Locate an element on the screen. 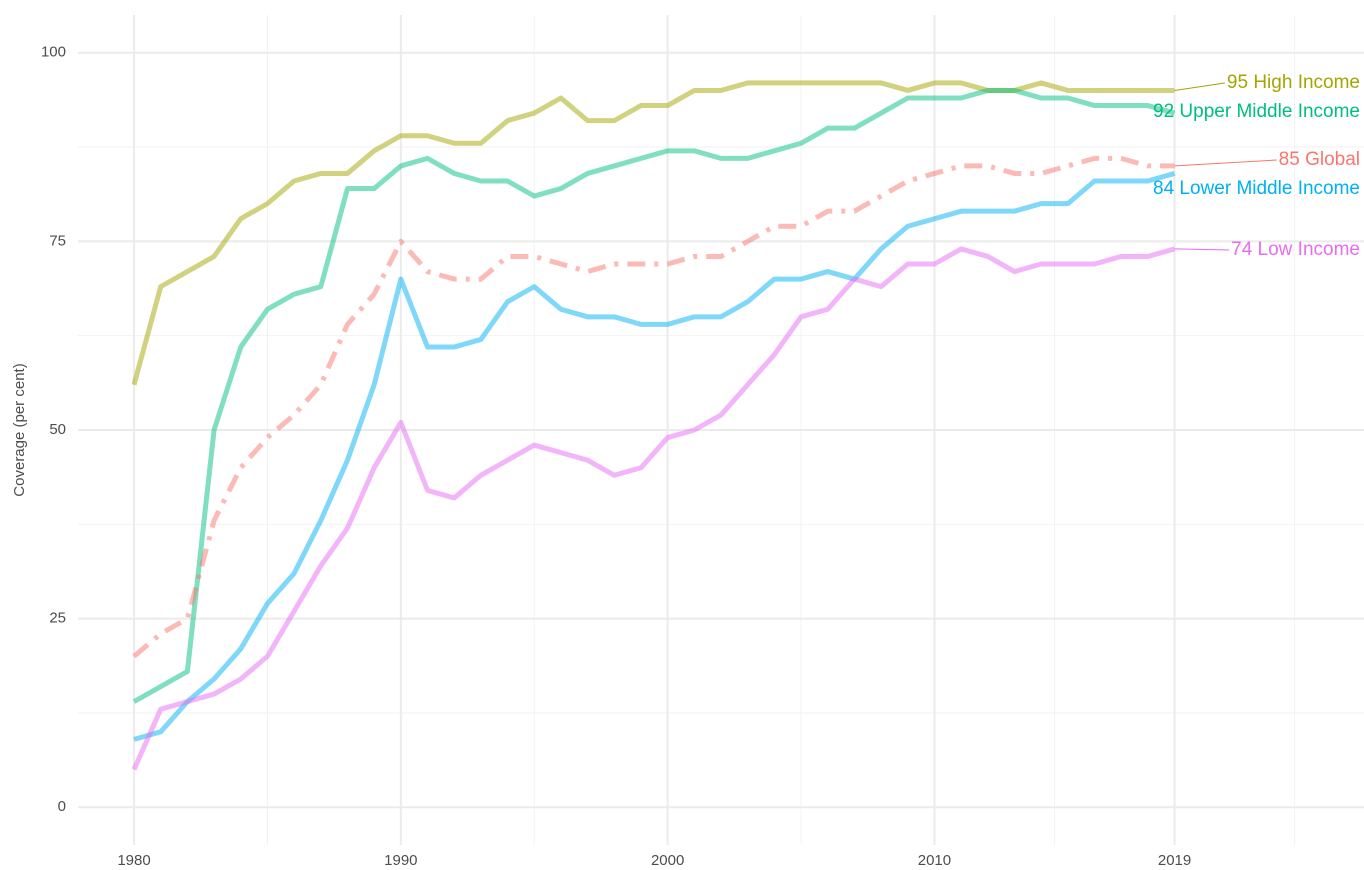 The width and height of the screenshot is (1364, 870). end-label: 92 Upper Middle Income is located at coordinates (1256, 111).